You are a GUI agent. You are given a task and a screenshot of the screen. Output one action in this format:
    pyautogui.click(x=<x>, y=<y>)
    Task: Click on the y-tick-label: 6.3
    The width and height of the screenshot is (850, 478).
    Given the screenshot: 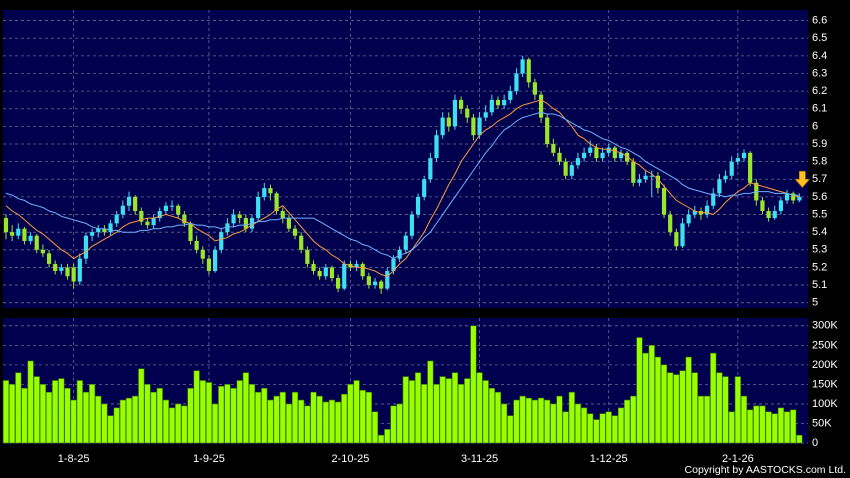 What is the action you would take?
    pyautogui.click(x=819, y=73)
    